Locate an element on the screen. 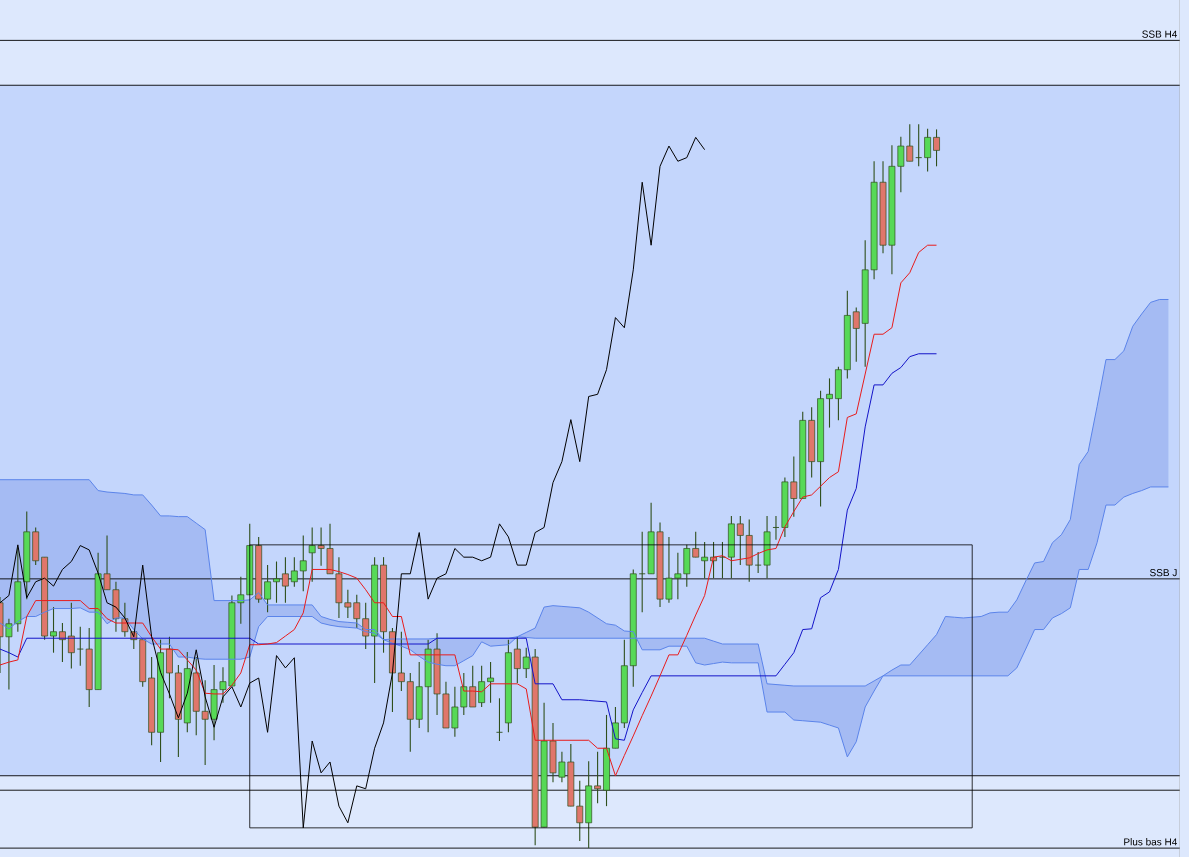 Image resolution: width=1189 pixels, height=857 pixels. ref-line-label: Plus bas H4 is located at coordinates (1151, 842).